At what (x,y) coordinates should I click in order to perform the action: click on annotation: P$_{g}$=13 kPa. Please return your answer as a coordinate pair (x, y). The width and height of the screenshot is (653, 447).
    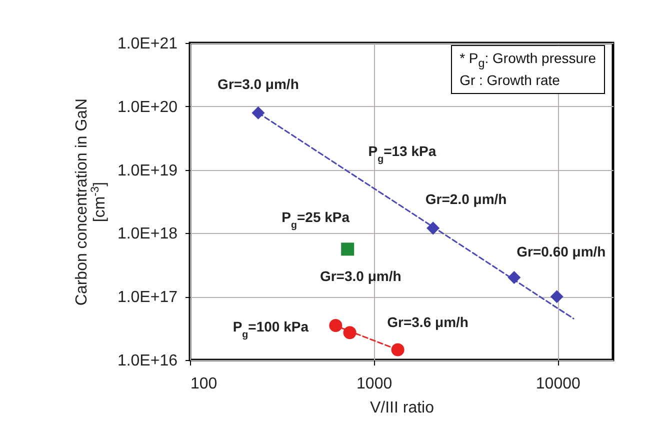
    Looking at the image, I should click on (402, 154).